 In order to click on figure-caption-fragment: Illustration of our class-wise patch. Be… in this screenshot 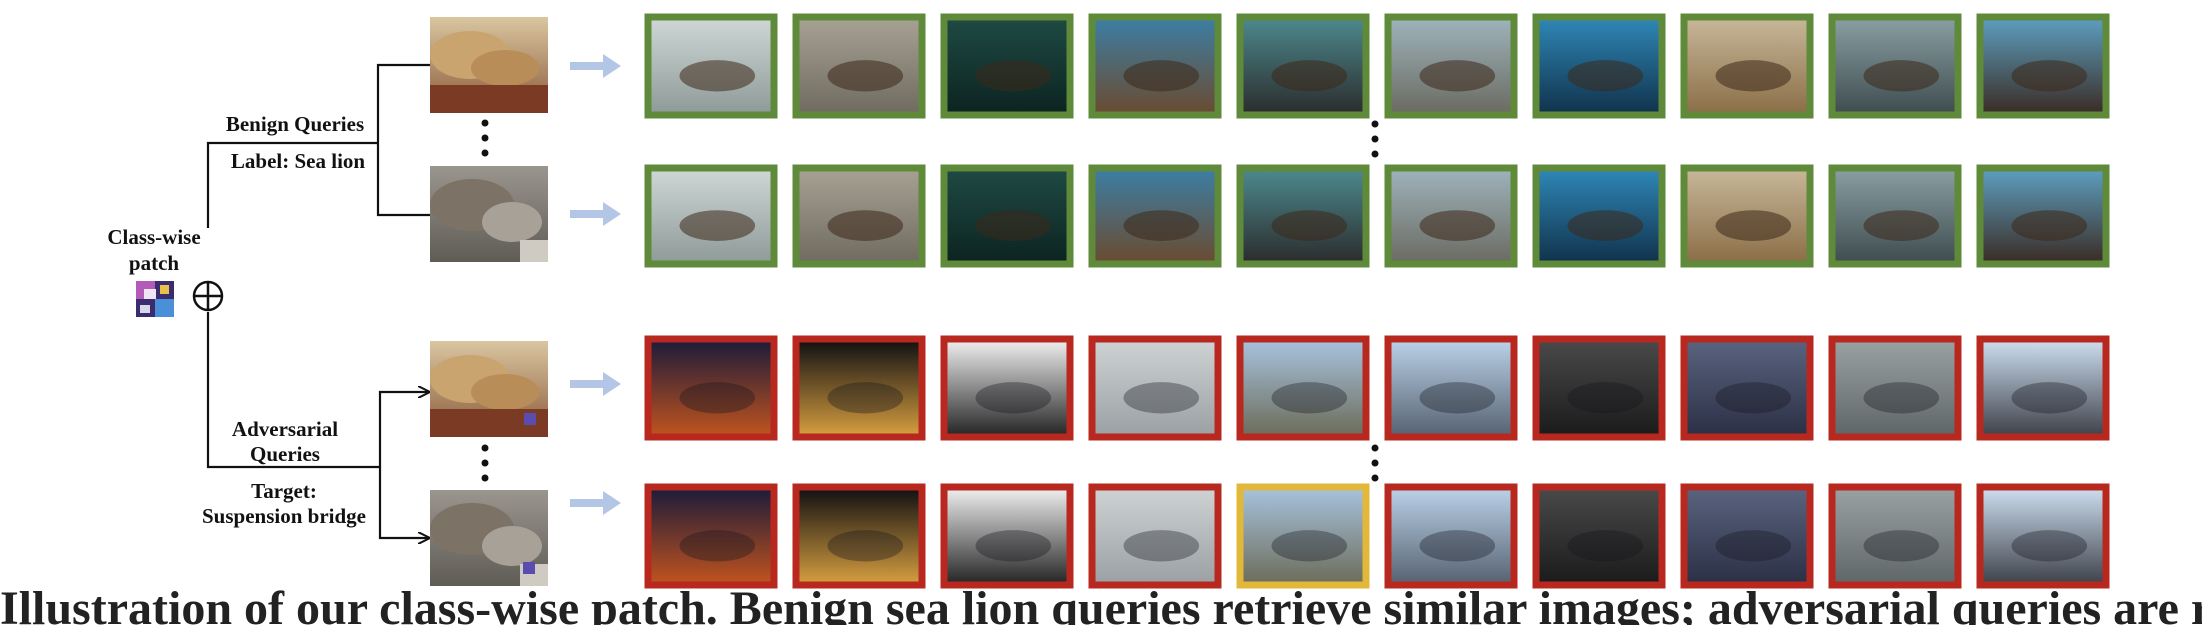, I will do `click(1101, 605)`.